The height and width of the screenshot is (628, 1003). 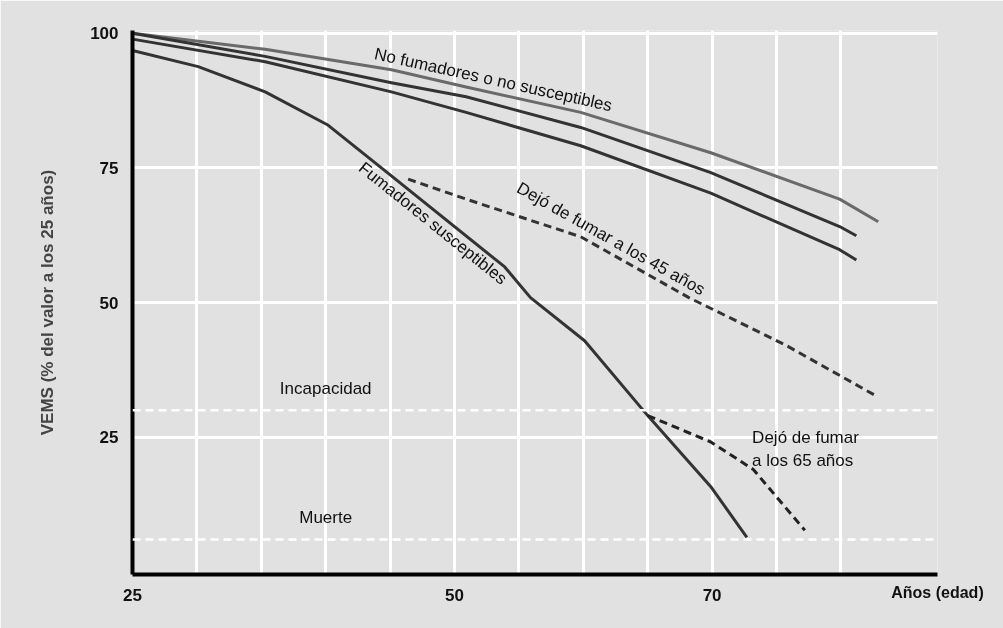 What do you see at coordinates (326, 517) in the screenshot?
I see `ref-line-label: Muerte` at bounding box center [326, 517].